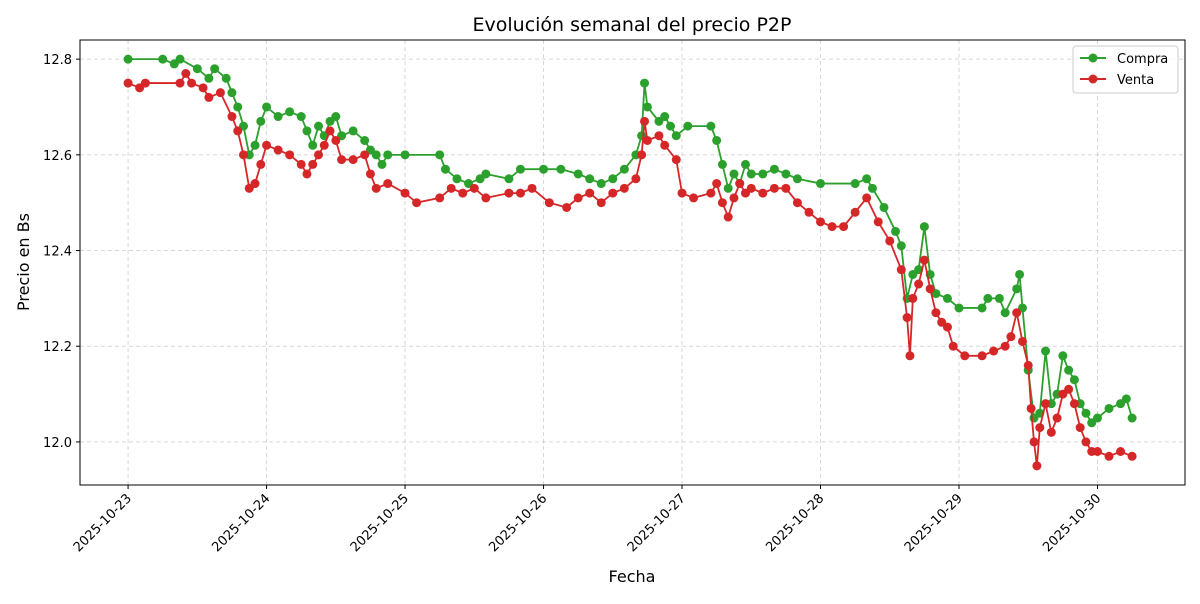 The height and width of the screenshot is (604, 1200). Describe the element at coordinates (1142, 59) in the screenshot. I see `legend-compra-label: Compra` at that location.